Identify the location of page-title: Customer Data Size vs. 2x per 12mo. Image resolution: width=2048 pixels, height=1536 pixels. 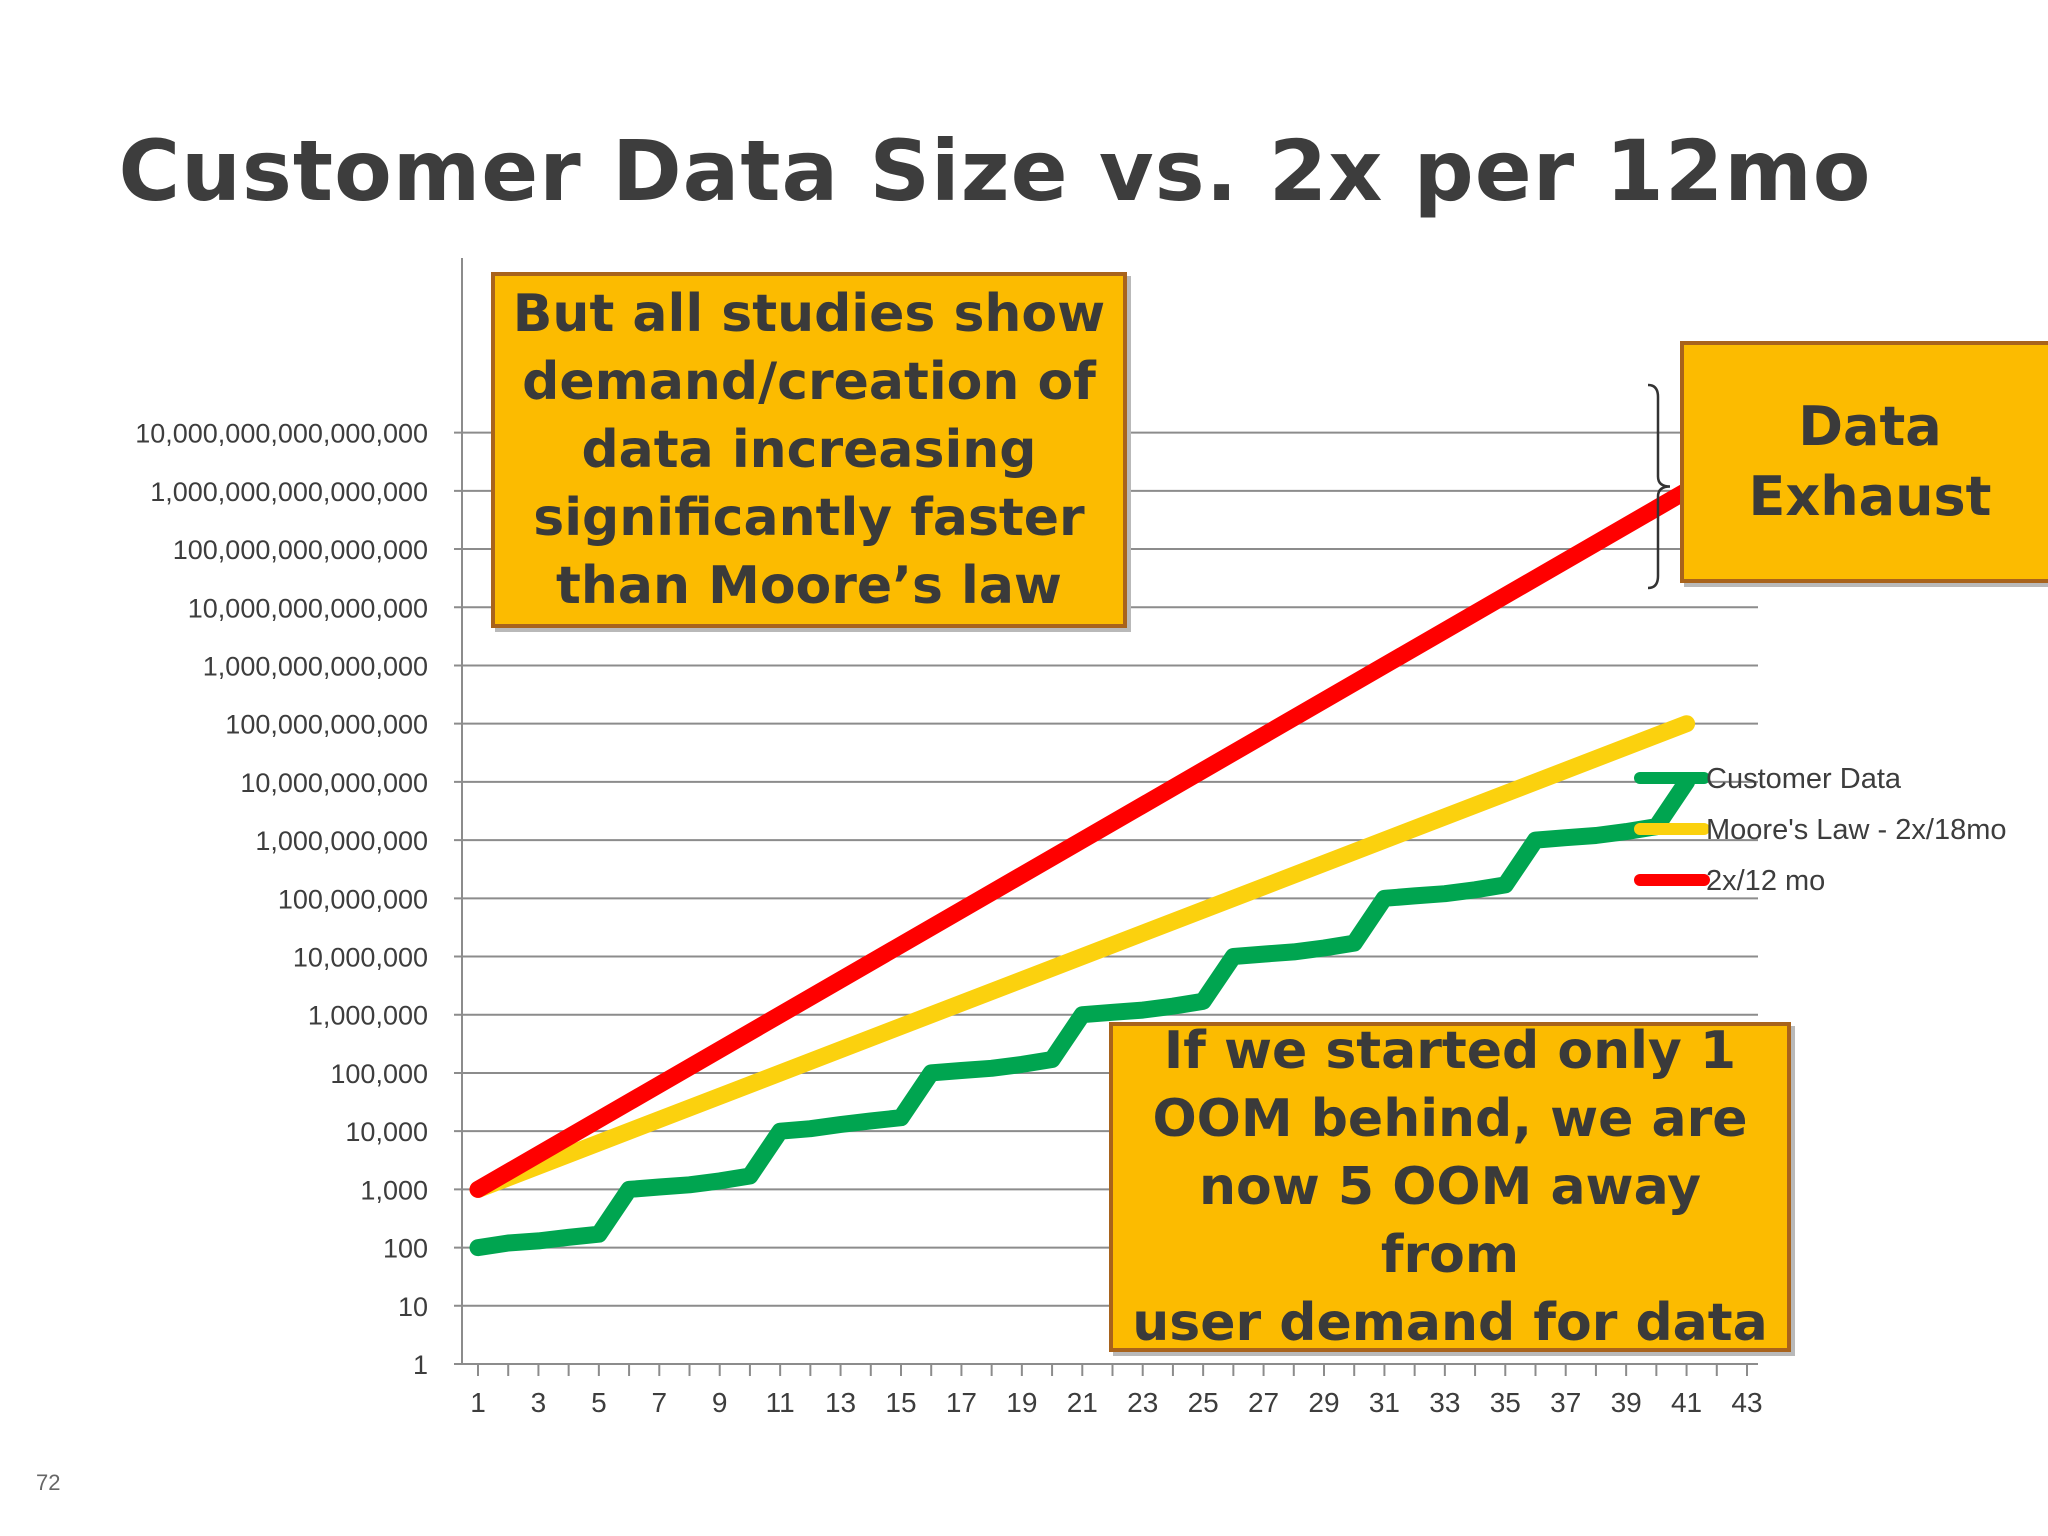
(995, 171).